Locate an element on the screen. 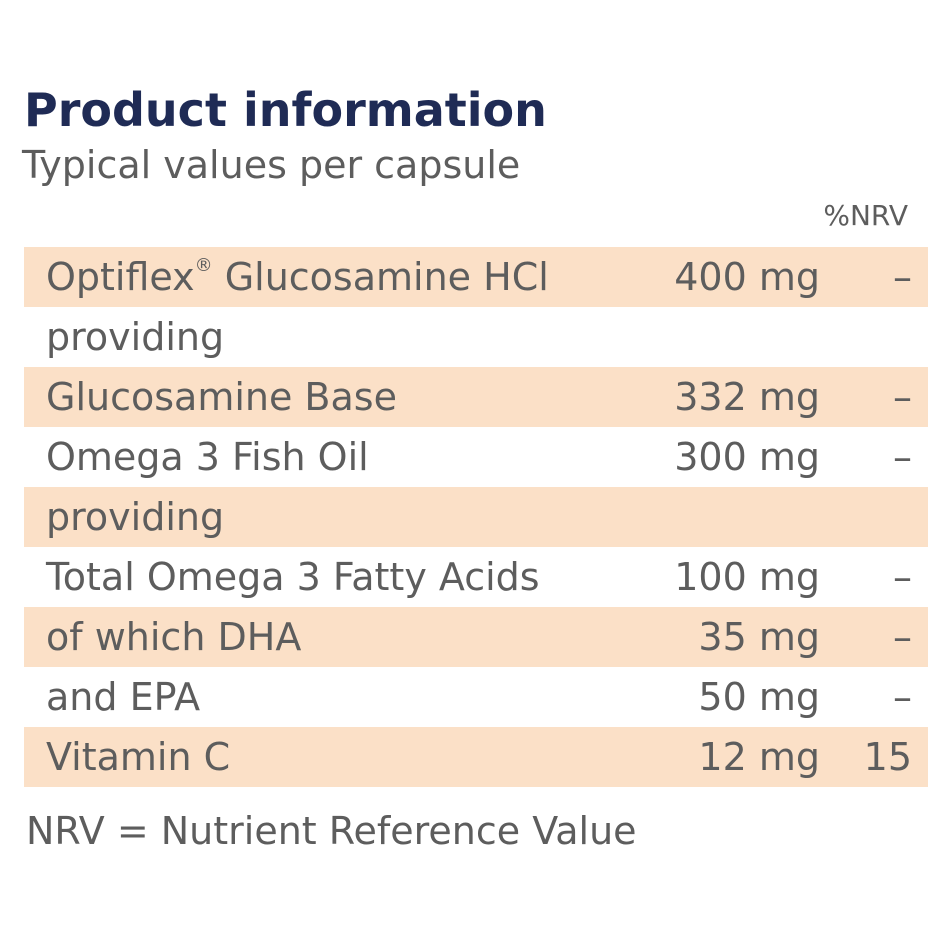 The height and width of the screenshot is (950, 950). row-name: Vitamin C is located at coordinates (138, 757).